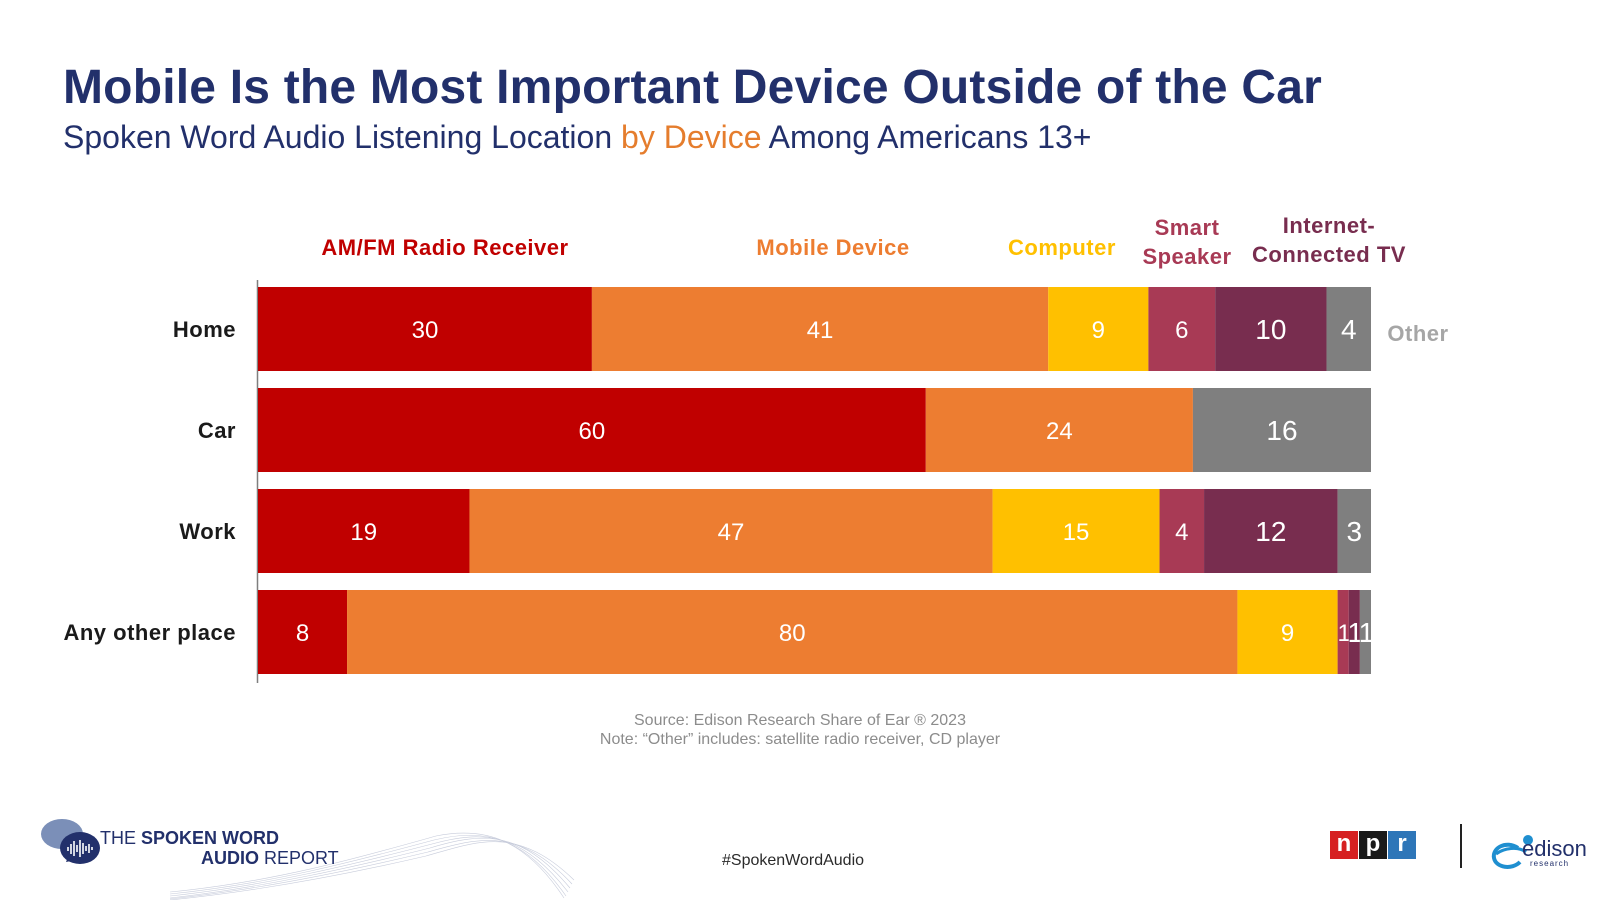 This screenshot has height=900, width=1602. What do you see at coordinates (1329, 254) in the screenshot?
I see `legend-label: Connected TV` at bounding box center [1329, 254].